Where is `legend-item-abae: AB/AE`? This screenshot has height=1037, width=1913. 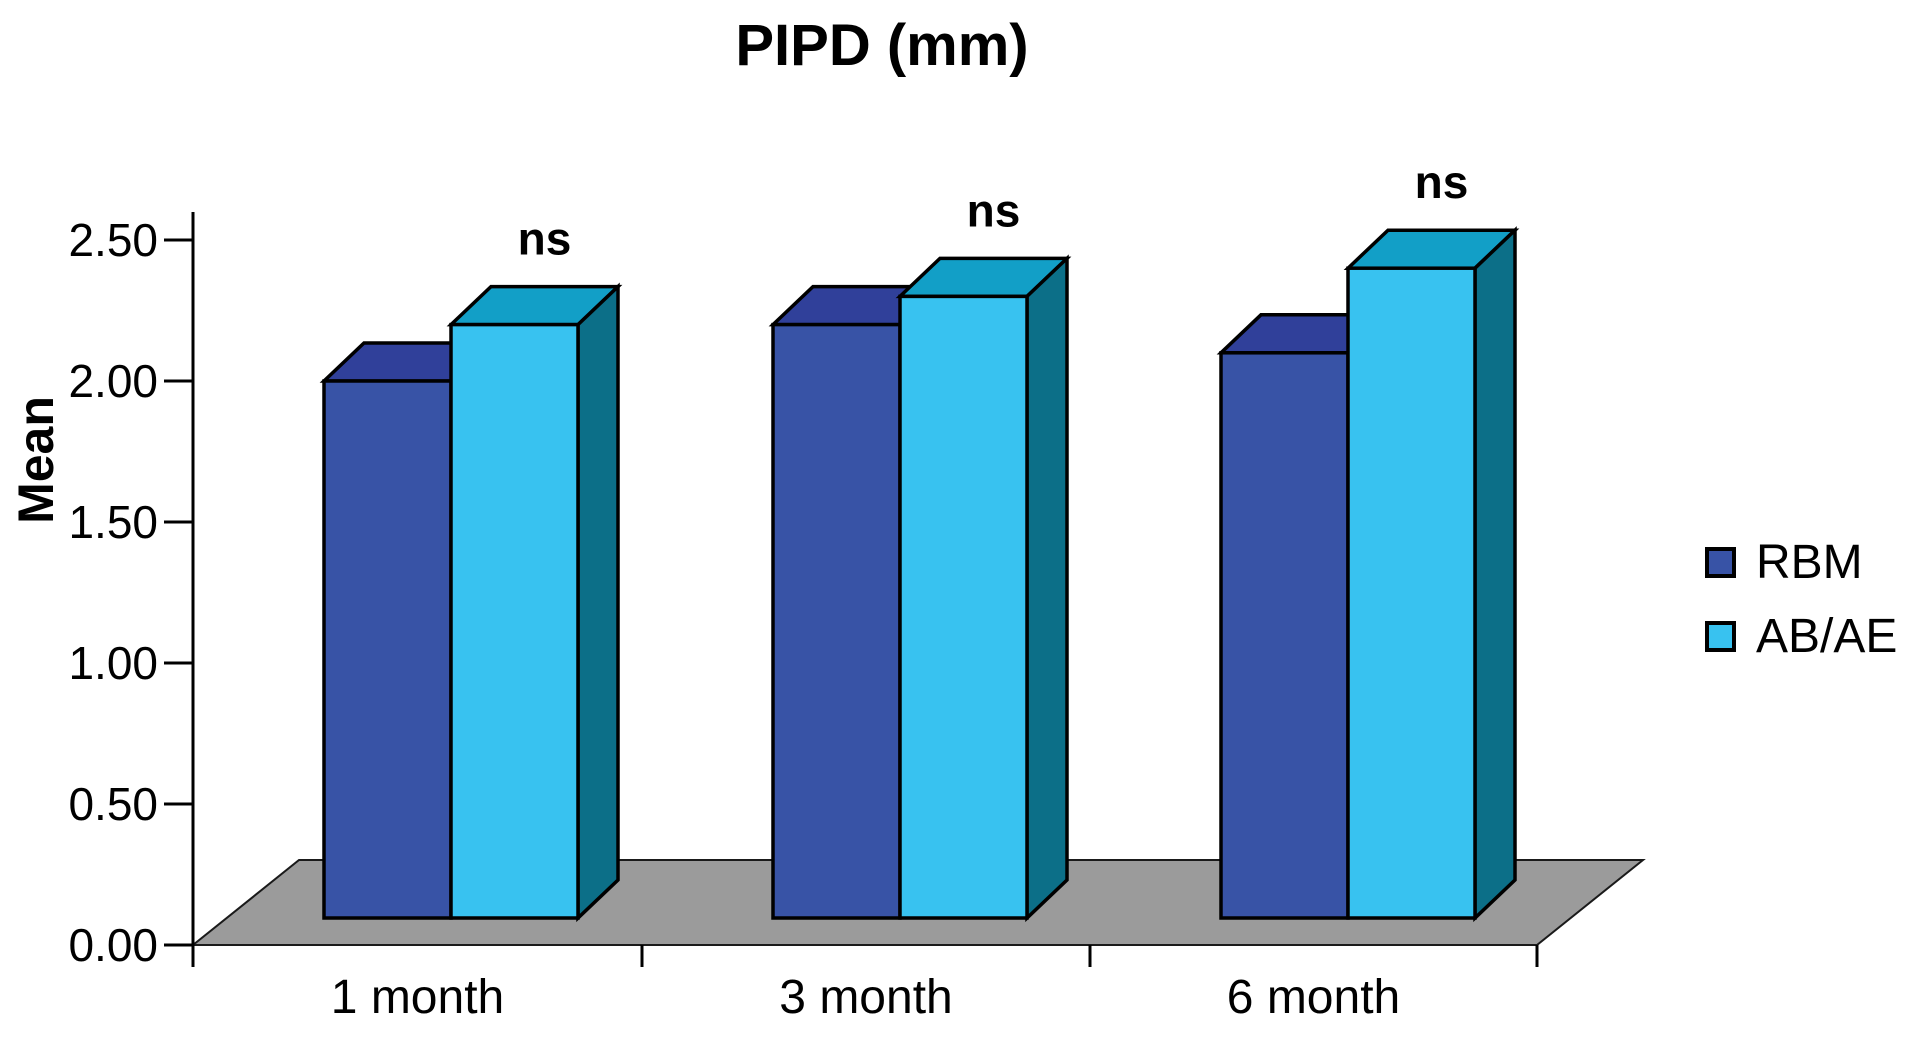 legend-item-abae: AB/AE is located at coordinates (1801, 636).